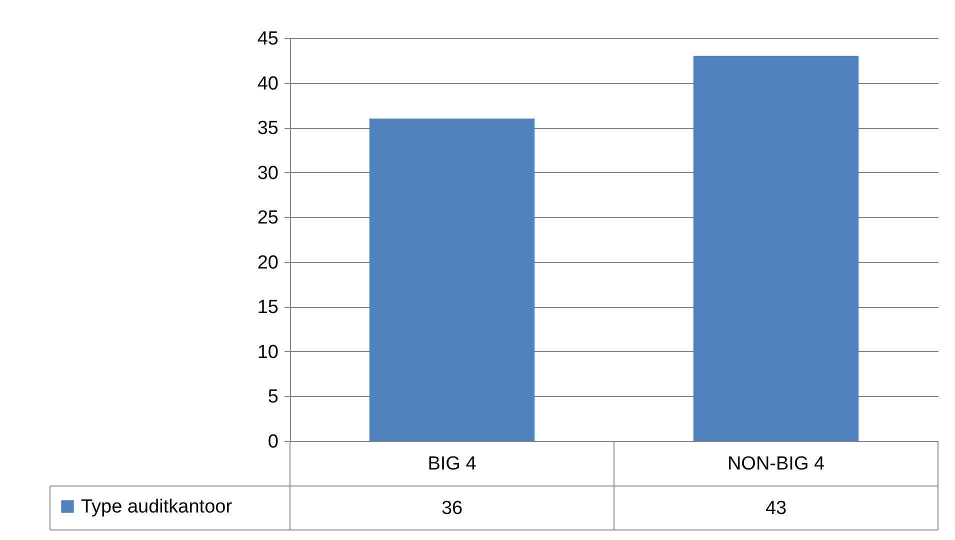 This screenshot has height=540, width=955. I want to click on x-tick-label: BIG 4, so click(452, 464).